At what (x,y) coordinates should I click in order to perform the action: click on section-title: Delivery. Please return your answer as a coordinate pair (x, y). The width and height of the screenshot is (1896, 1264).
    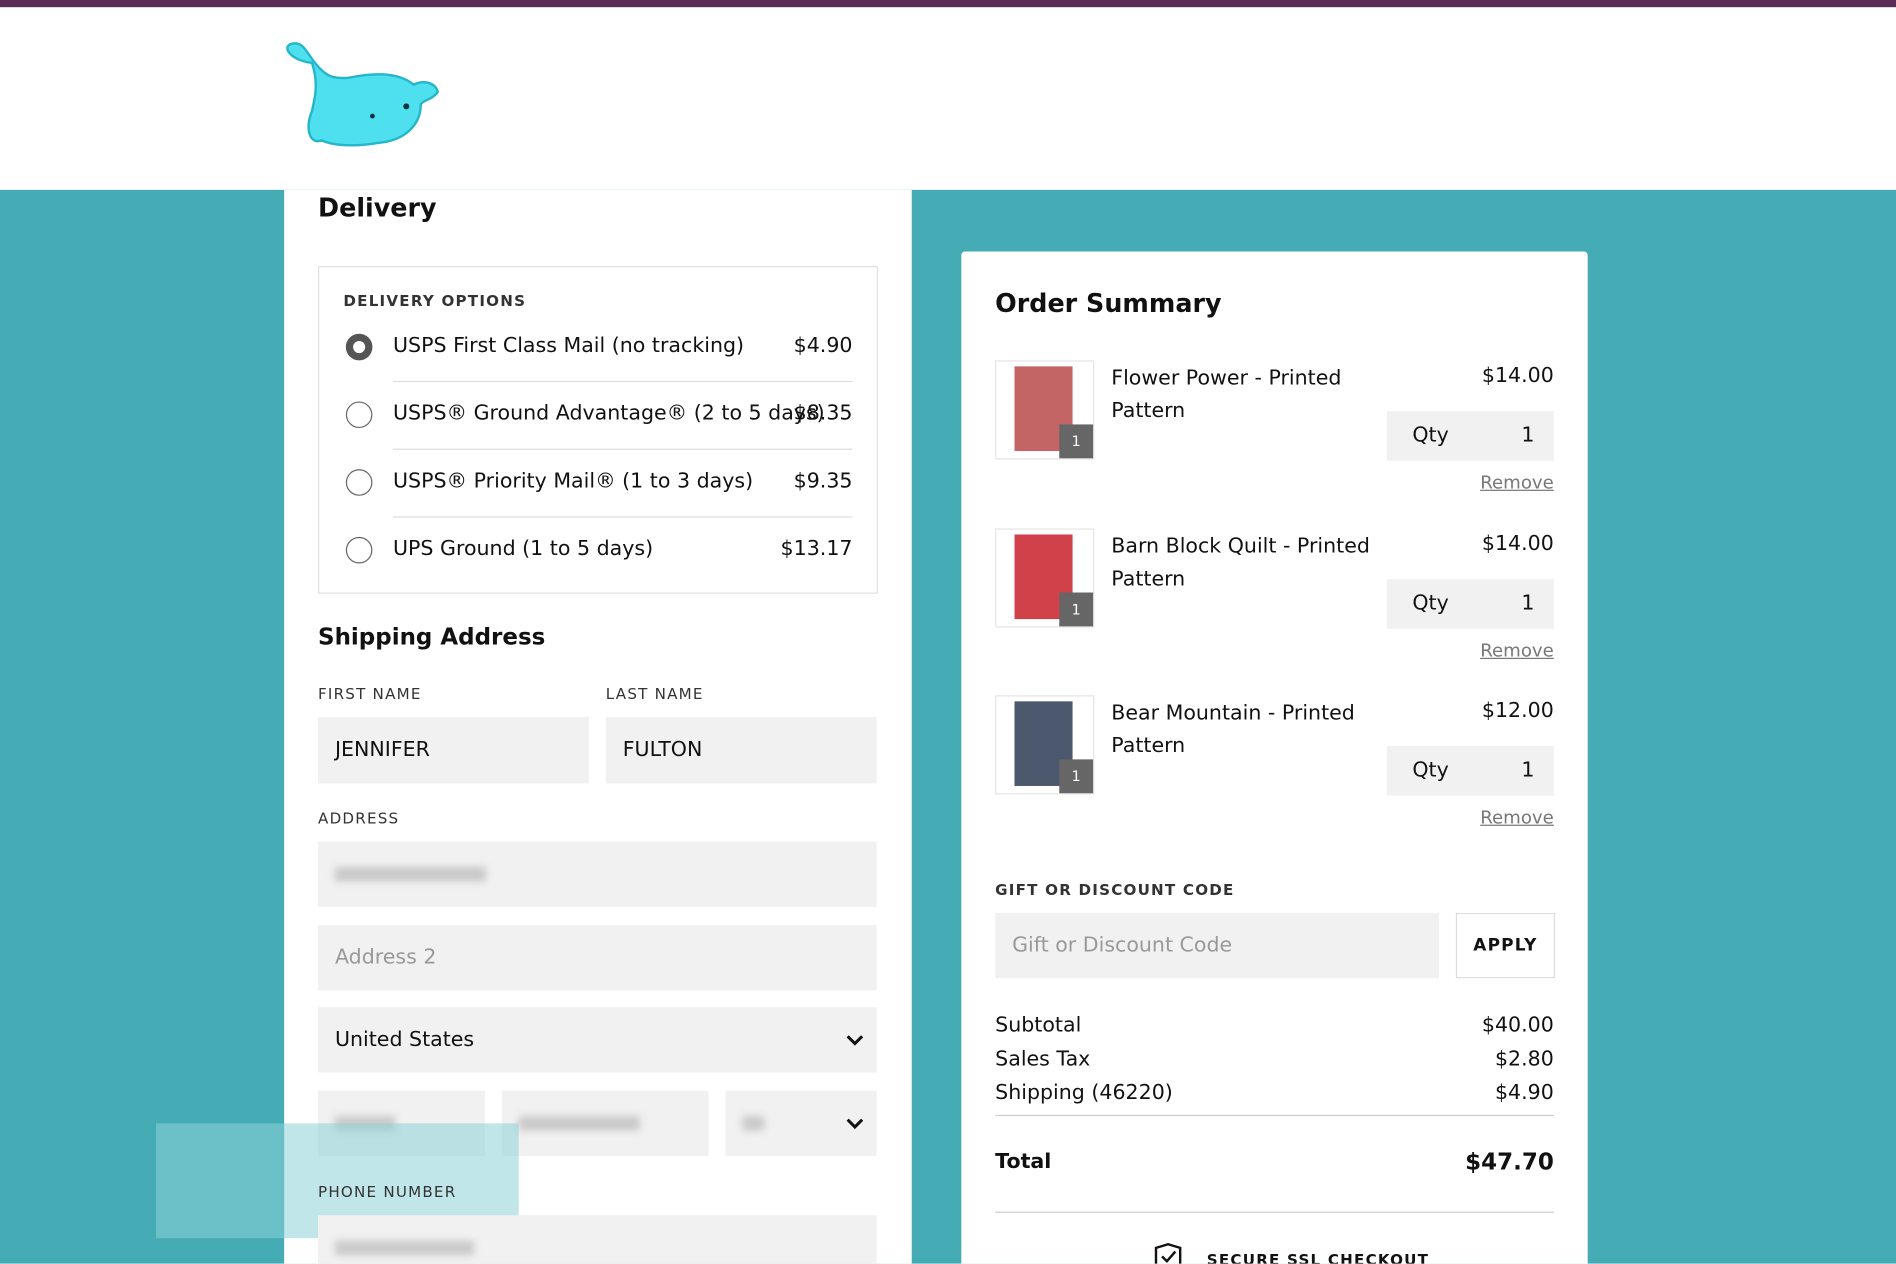
    Looking at the image, I should click on (377, 208).